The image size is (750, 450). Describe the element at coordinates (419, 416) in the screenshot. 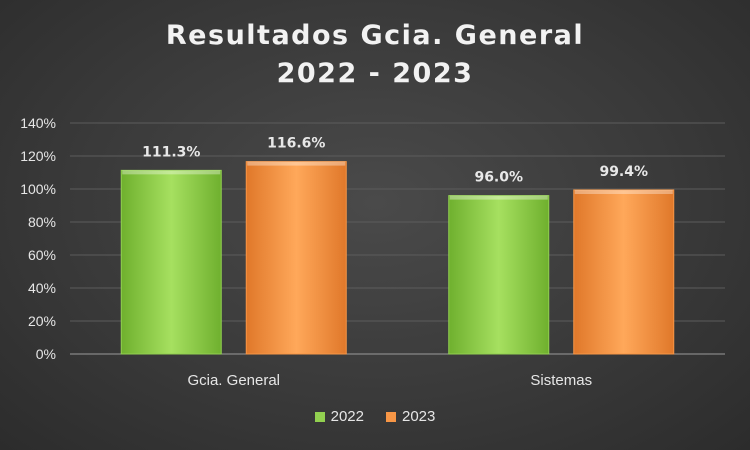

I see `legend-label-2023: 2023` at that location.